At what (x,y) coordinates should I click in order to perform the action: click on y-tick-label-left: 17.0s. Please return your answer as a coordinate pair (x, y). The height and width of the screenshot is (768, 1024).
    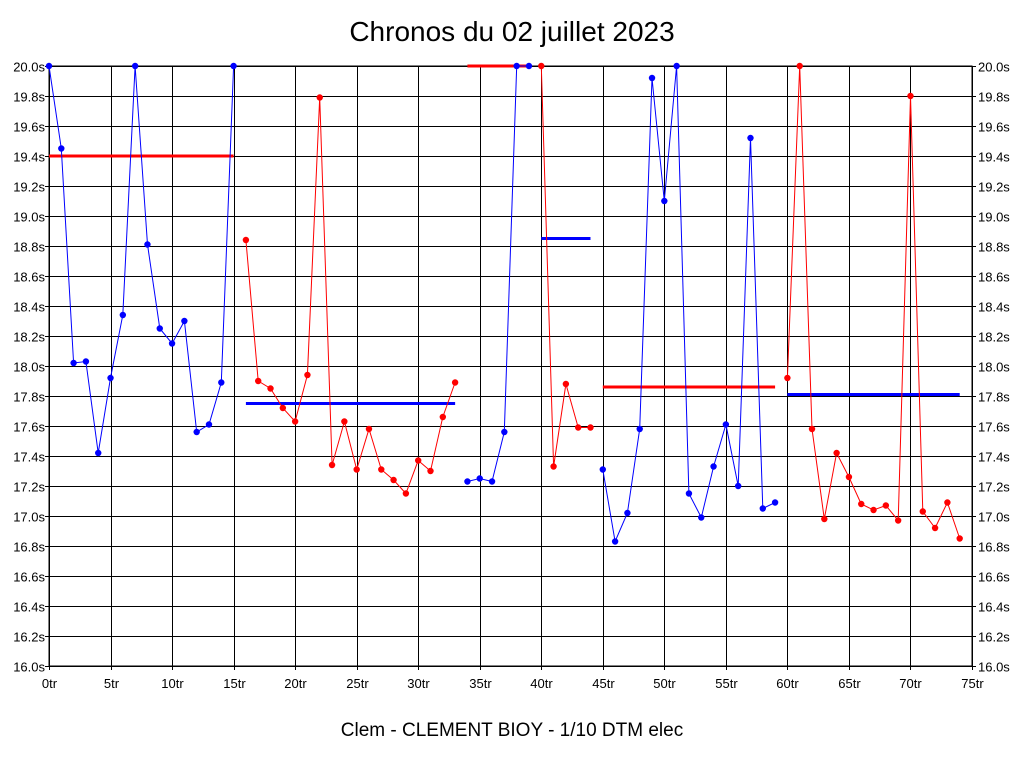
    Looking at the image, I should click on (29, 517).